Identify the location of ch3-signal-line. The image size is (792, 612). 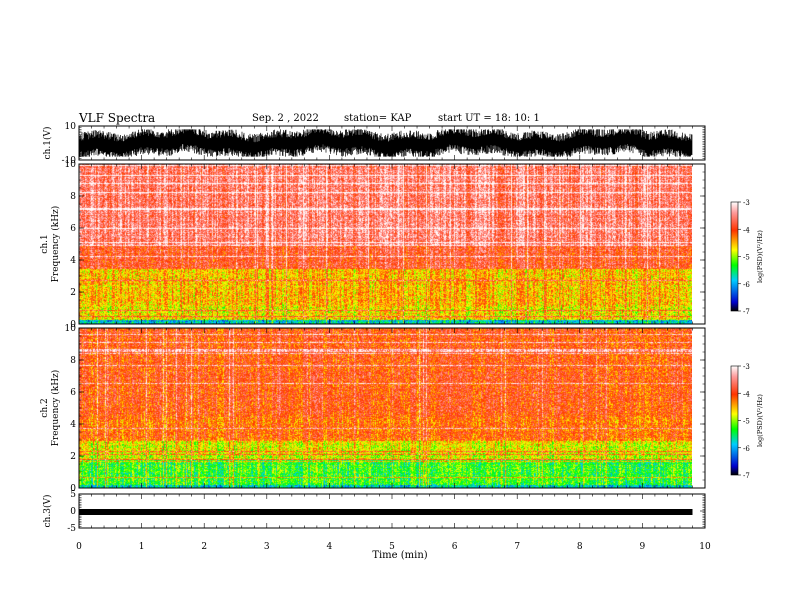
(386, 512).